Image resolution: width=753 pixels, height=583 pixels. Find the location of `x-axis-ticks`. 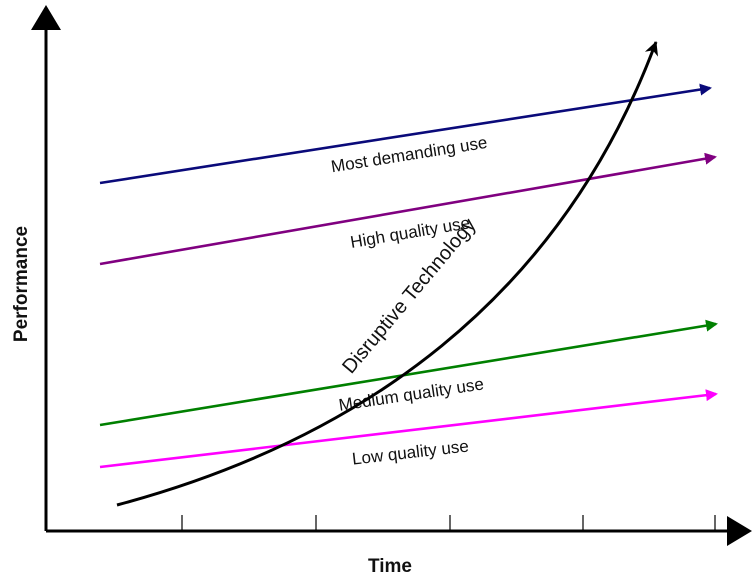

x-axis-ticks is located at coordinates (448, 523).